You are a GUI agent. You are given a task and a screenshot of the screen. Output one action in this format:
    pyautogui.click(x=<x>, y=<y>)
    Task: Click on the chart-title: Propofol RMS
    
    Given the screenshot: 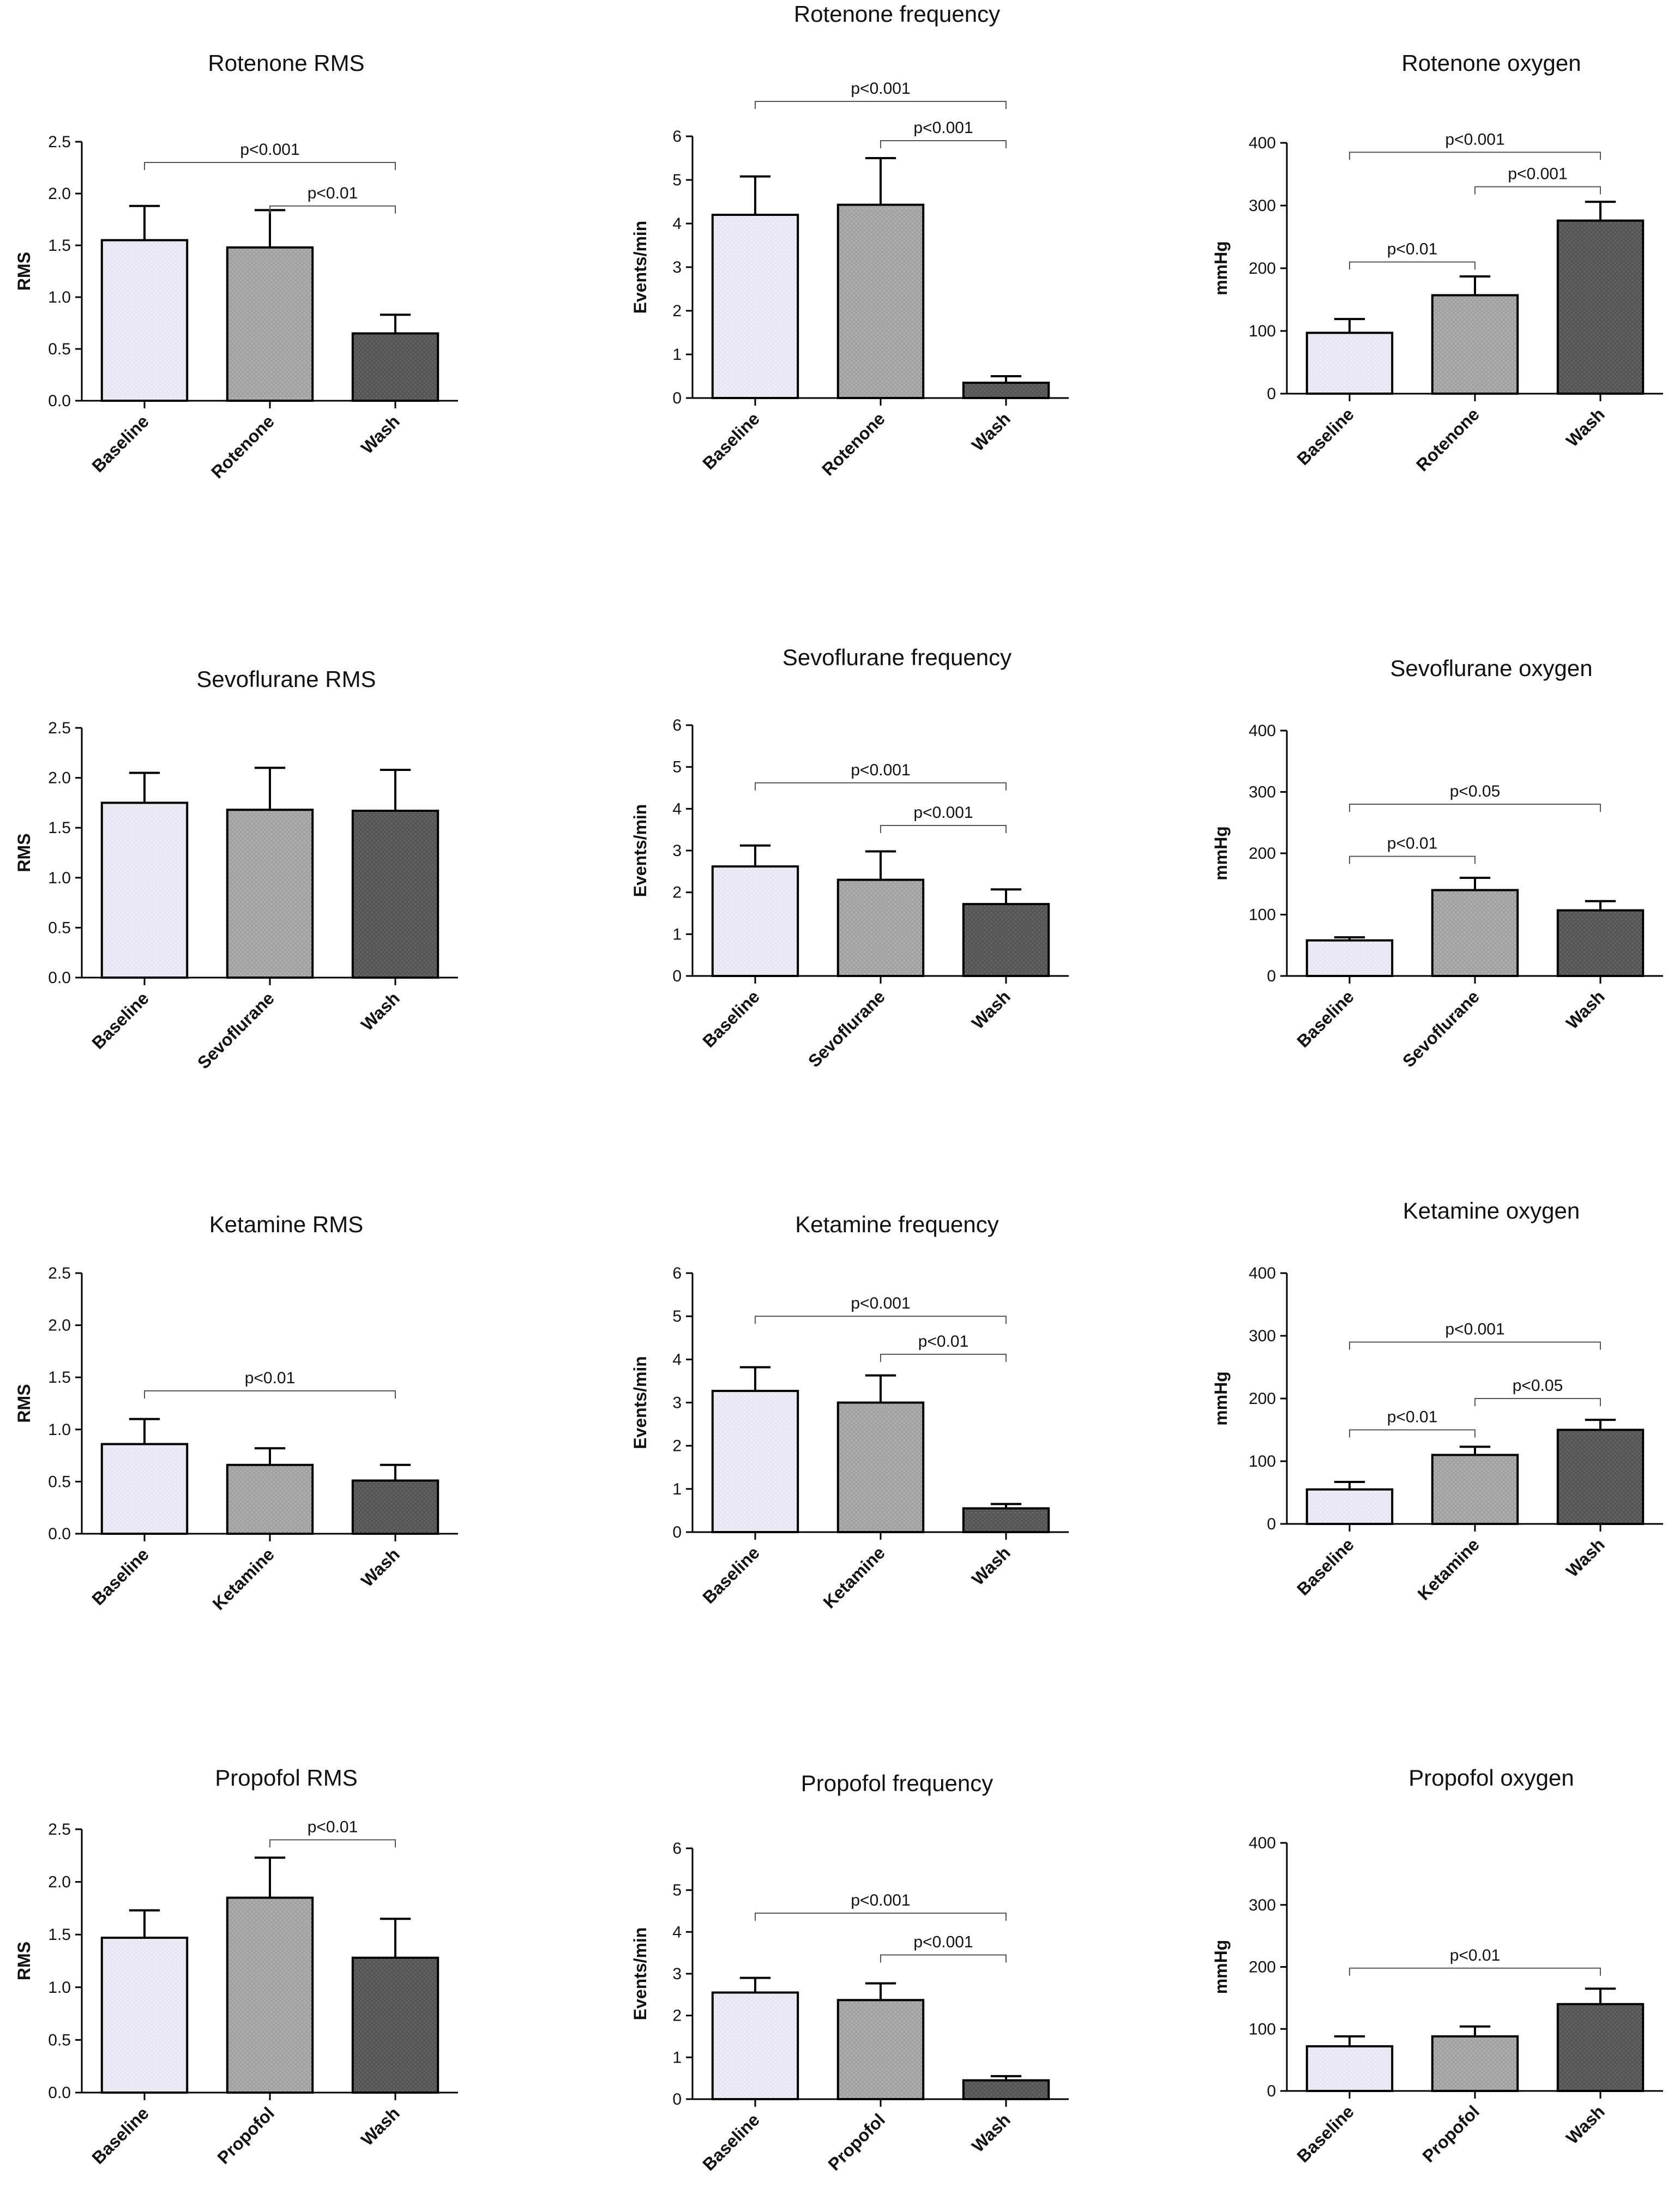 What is the action you would take?
    pyautogui.click(x=286, y=1778)
    